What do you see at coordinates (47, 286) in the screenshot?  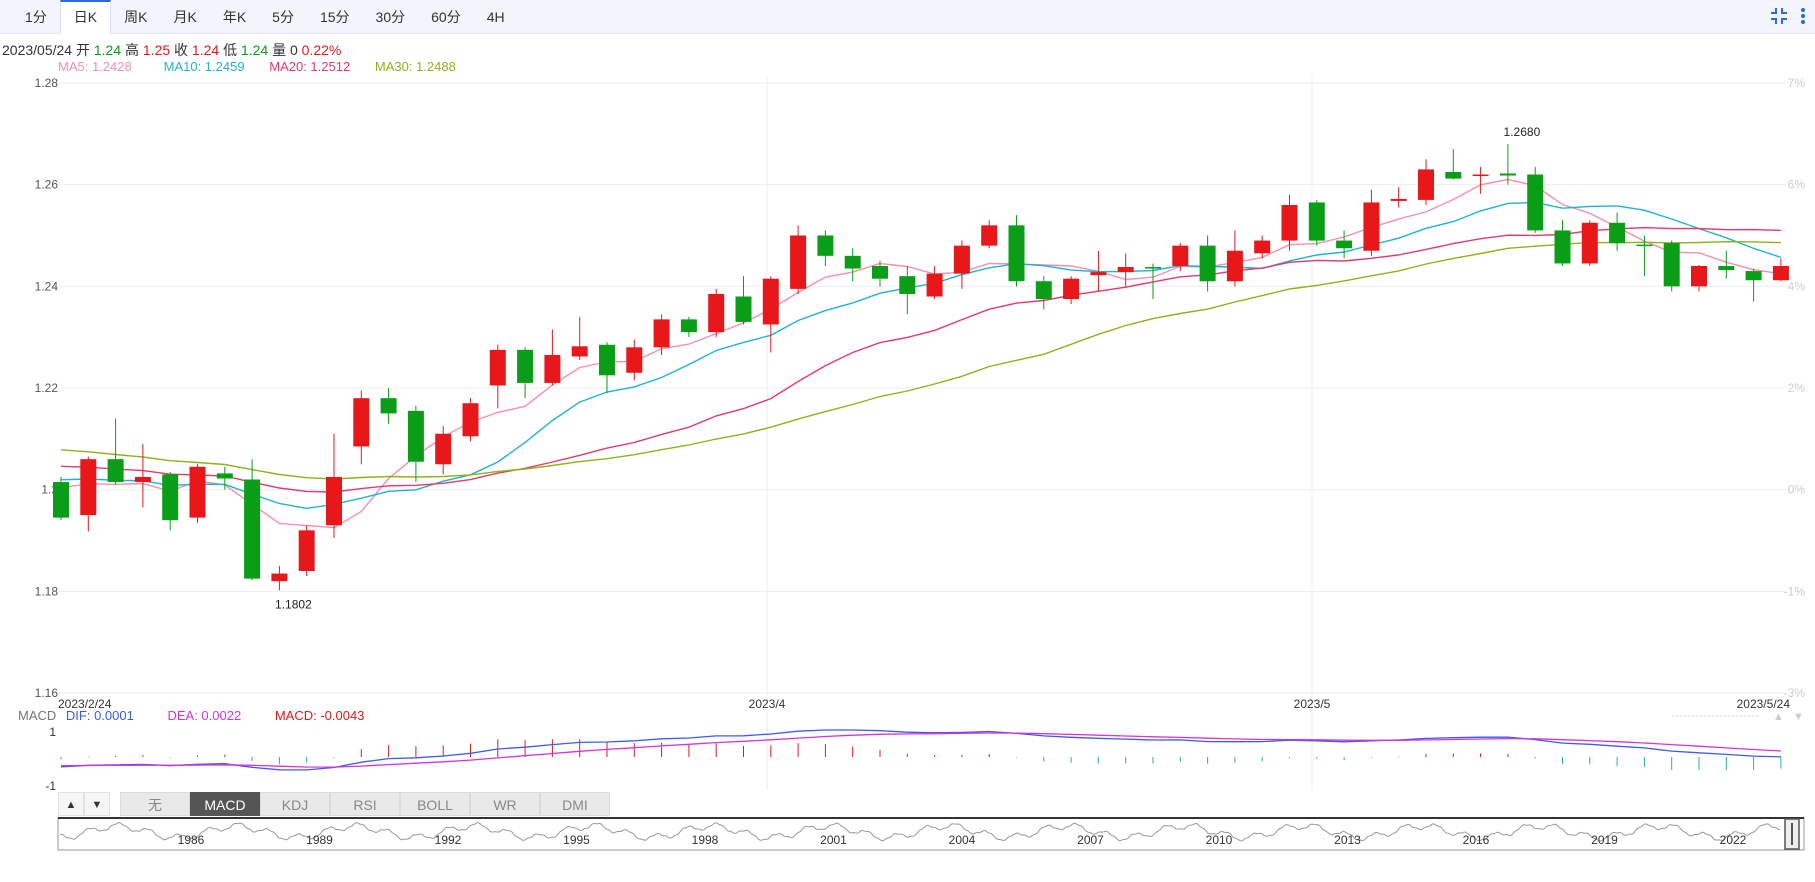 I see `y-tick-label: 1.24` at bounding box center [47, 286].